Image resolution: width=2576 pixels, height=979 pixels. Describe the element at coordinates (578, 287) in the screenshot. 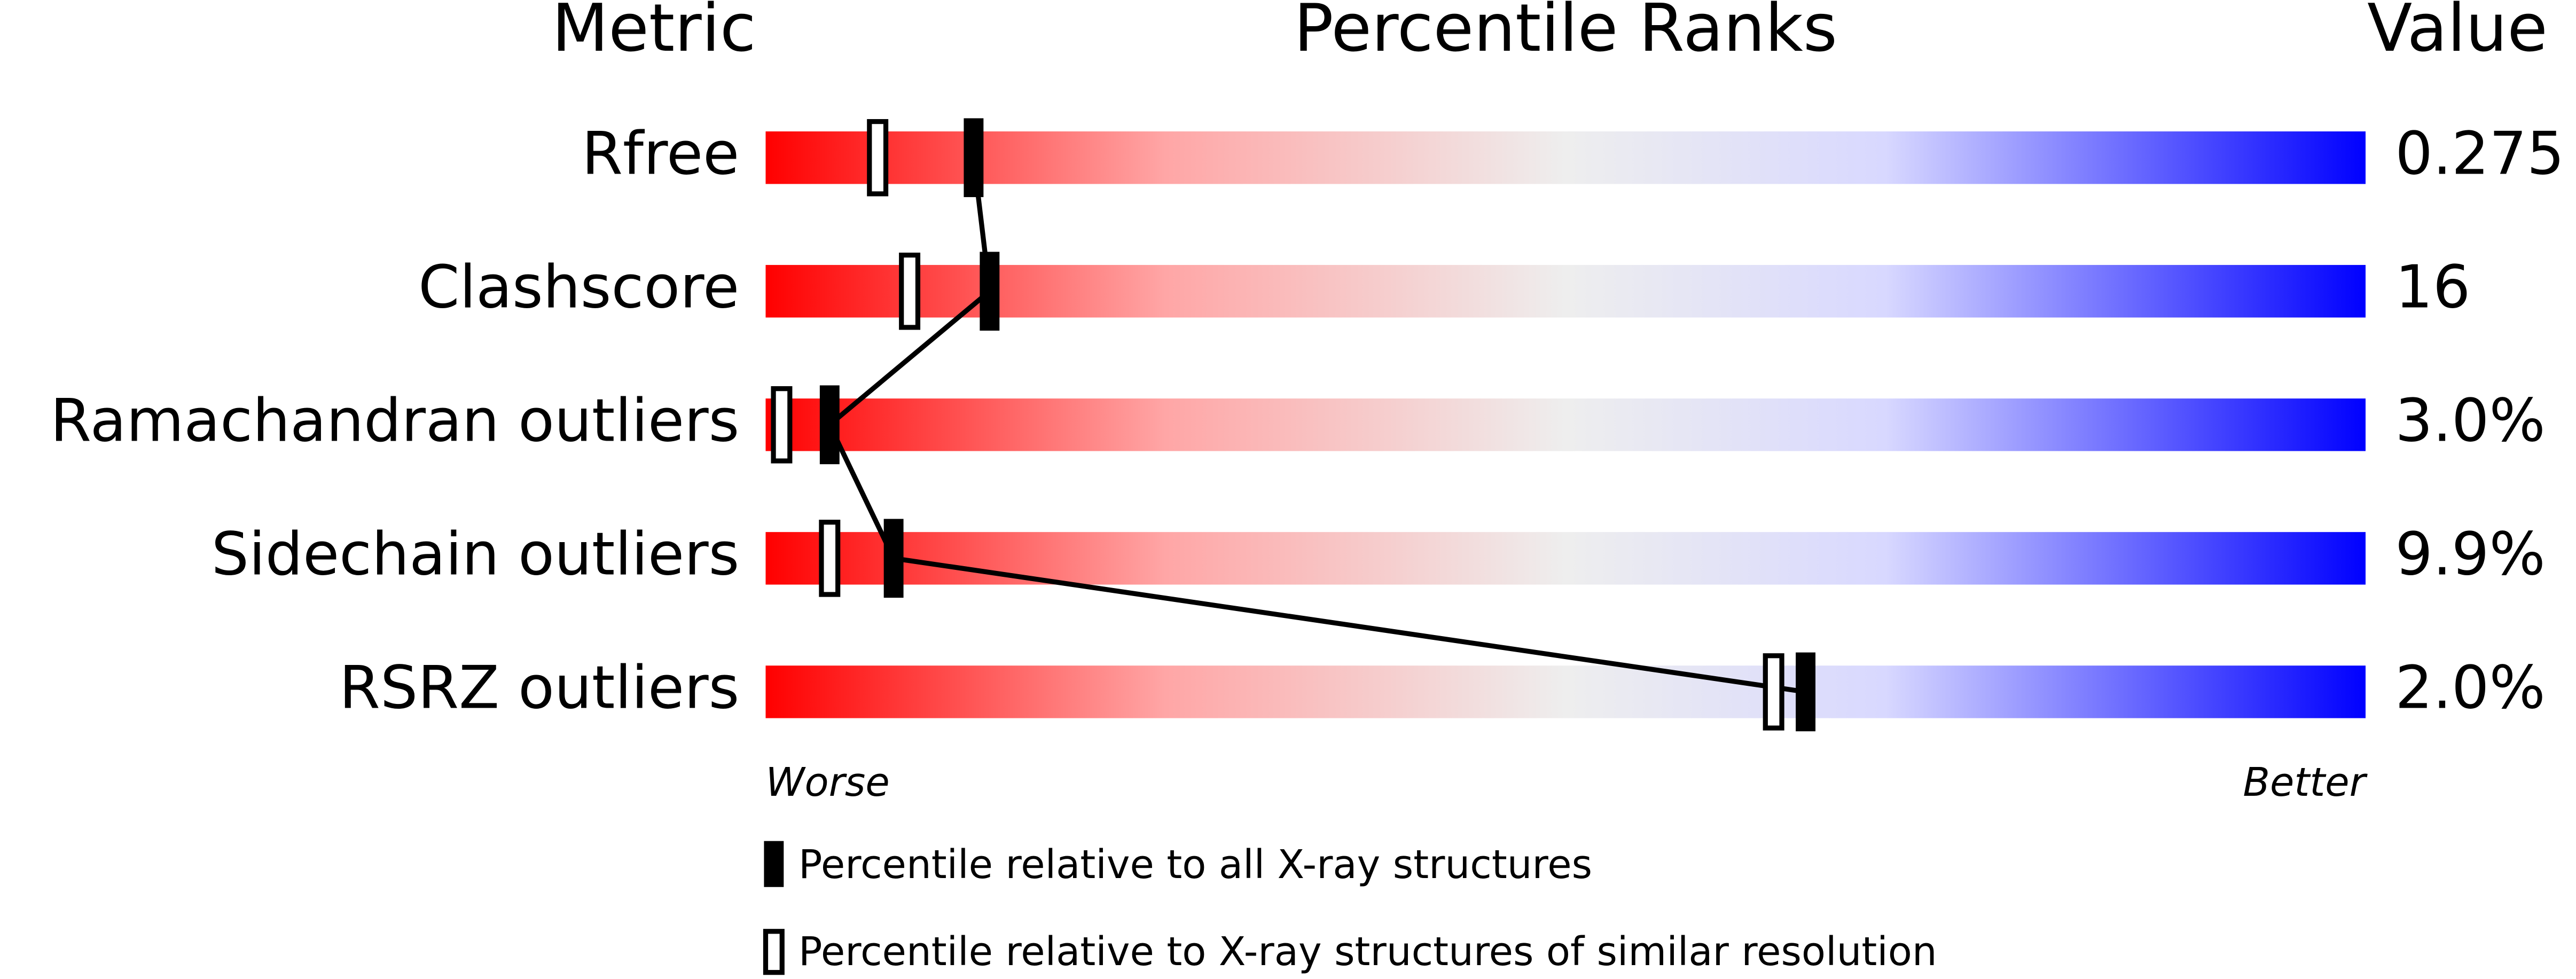

I see `metric-label: Clashscore` at that location.